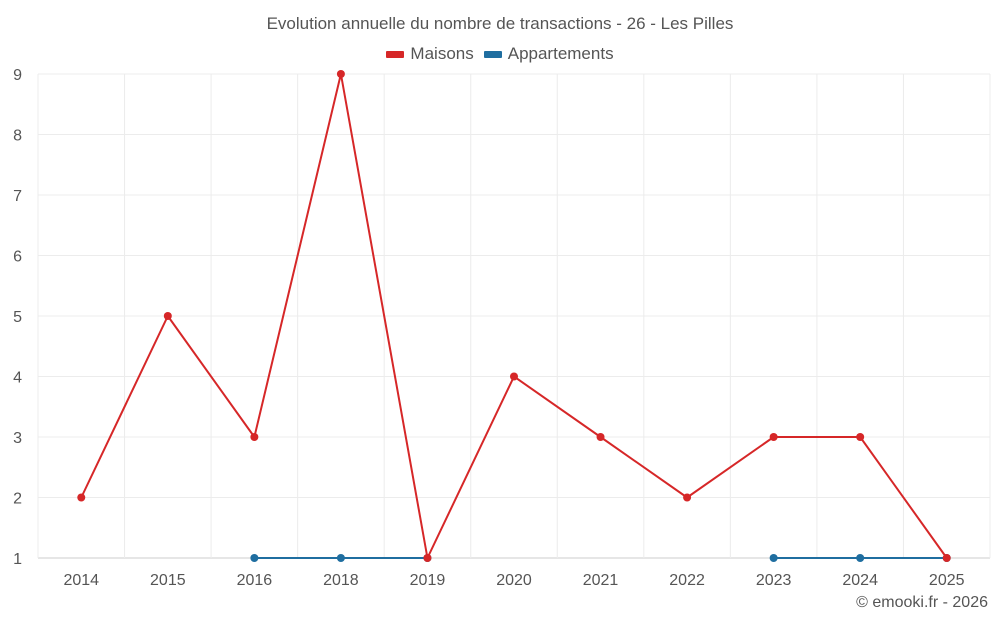  I want to click on y-tick-label: 6, so click(17, 257).